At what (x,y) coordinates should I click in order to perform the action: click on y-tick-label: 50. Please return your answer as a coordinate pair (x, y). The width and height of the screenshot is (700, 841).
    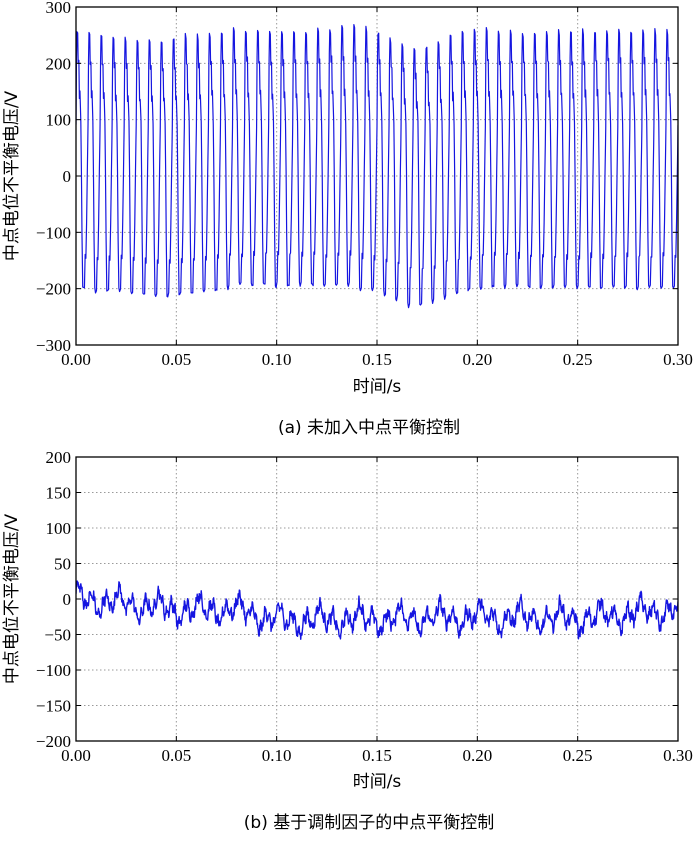
    Looking at the image, I should click on (62, 564).